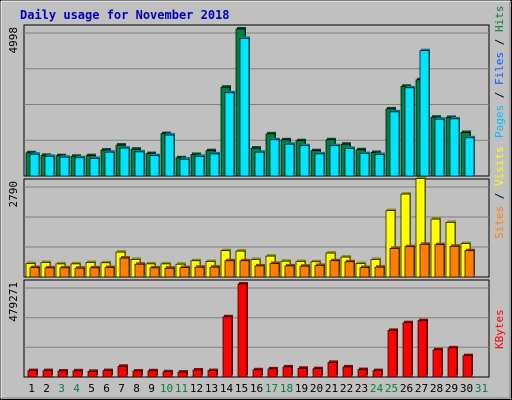 This screenshot has width=512, height=400. I want to click on x-tick-label-31: 31, so click(481, 388).